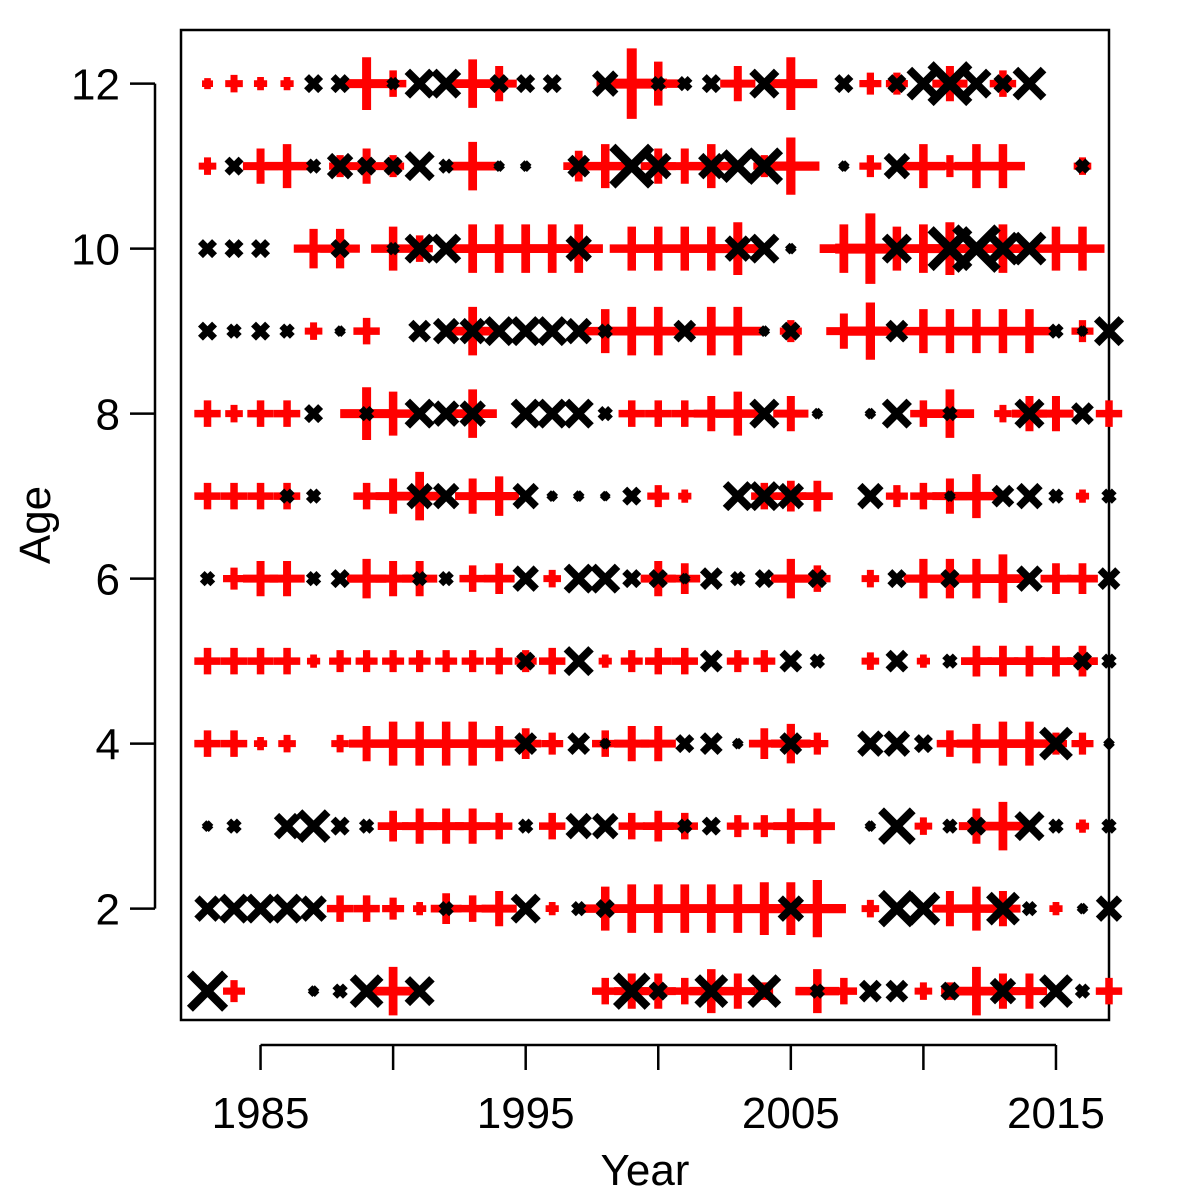 This screenshot has height=1200, width=1200. I want to click on x-tick-label: 1995, so click(526, 1113).